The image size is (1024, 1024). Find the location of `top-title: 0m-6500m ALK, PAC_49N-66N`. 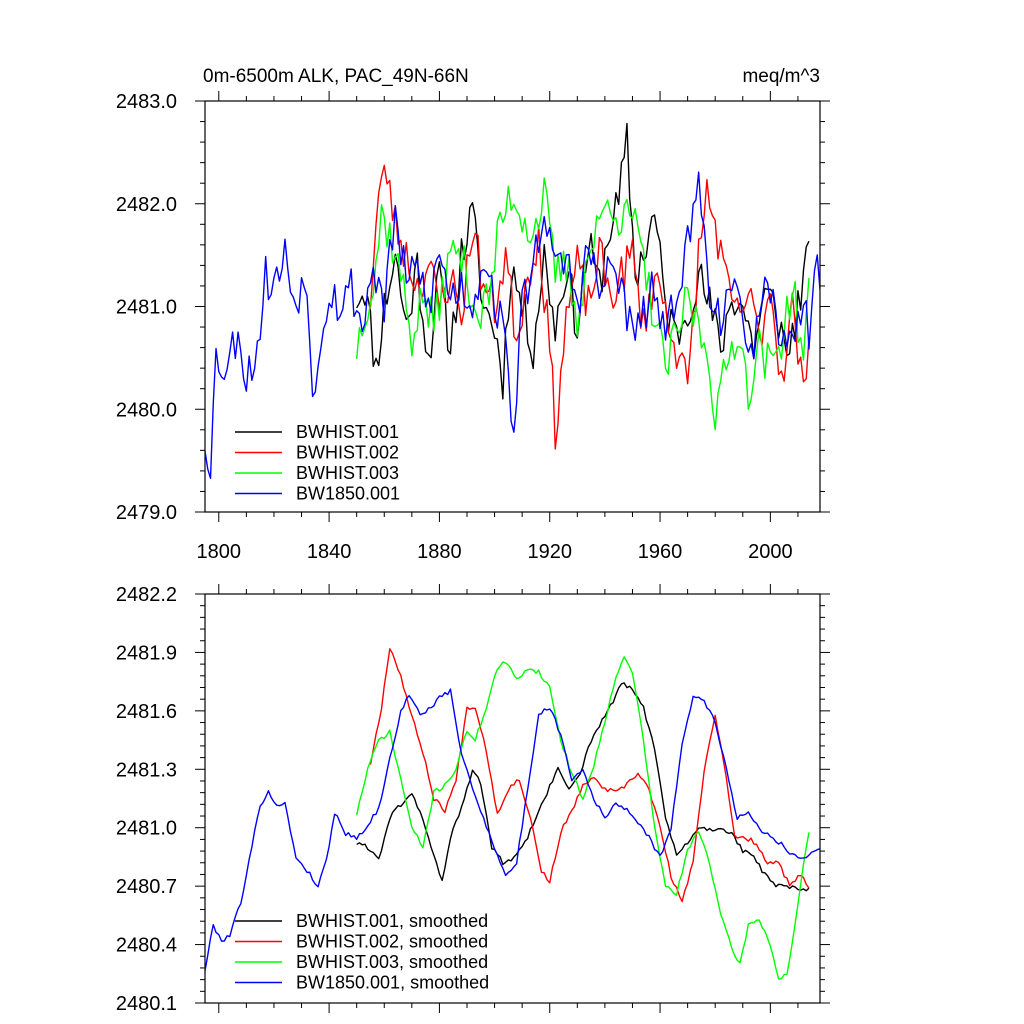

top-title: 0m-6500m ALK, PAC_49N-66N is located at coordinates (336, 76).